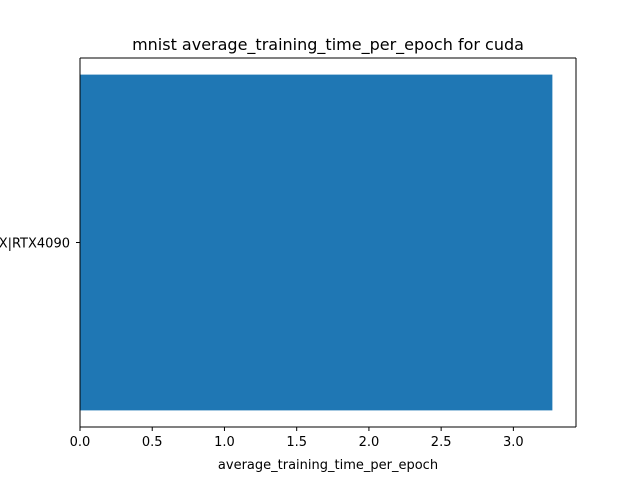 The width and height of the screenshot is (640, 480). I want to click on x-tick-label: 0.5, so click(152, 442).